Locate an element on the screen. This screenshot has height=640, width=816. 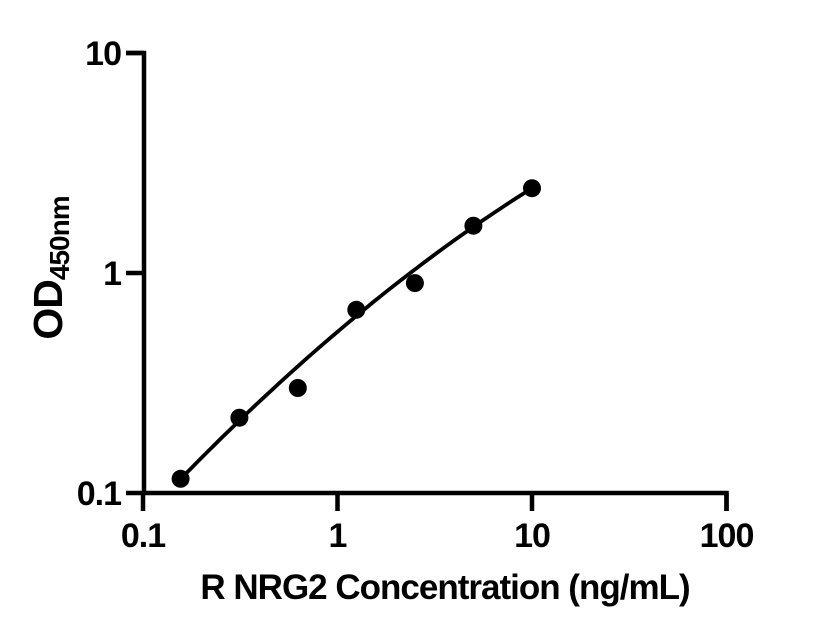
y-axis-title: OD450nm is located at coordinates (50, 267).